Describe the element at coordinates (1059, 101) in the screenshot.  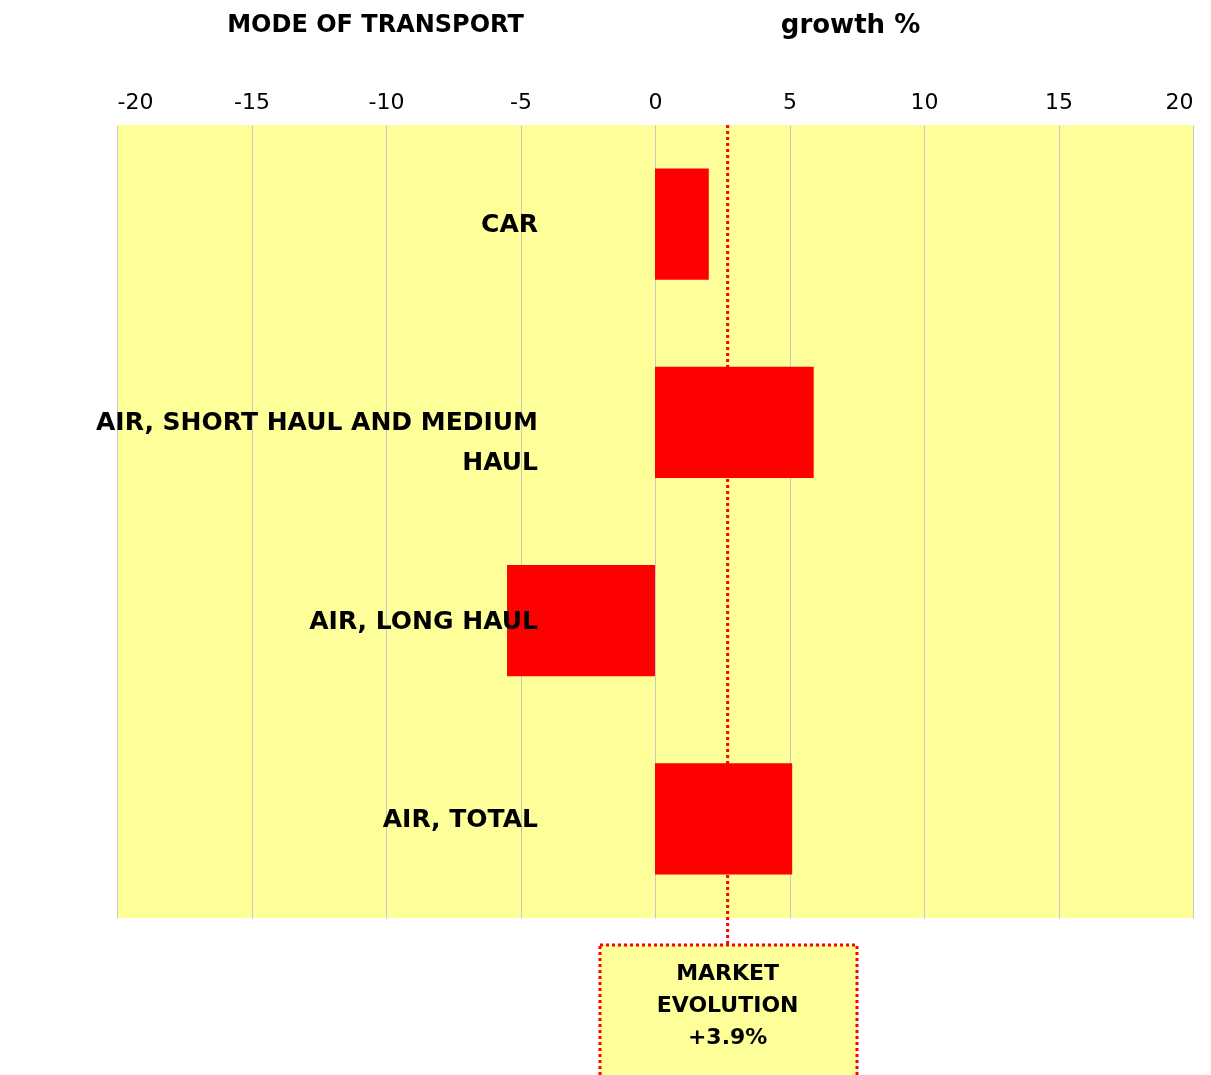
I see `x-tick-label: 15` at that location.